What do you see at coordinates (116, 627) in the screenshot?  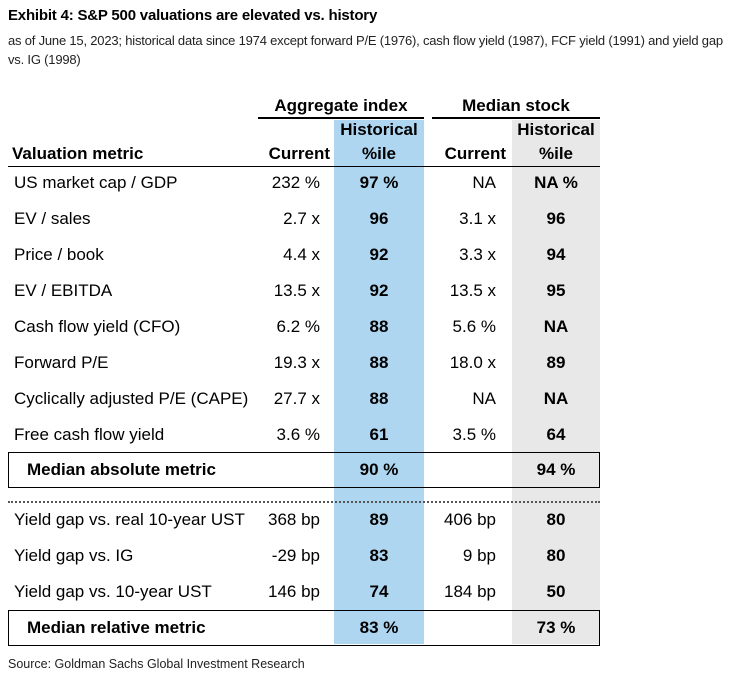 I see `median-relative-label: Median relative metric` at bounding box center [116, 627].